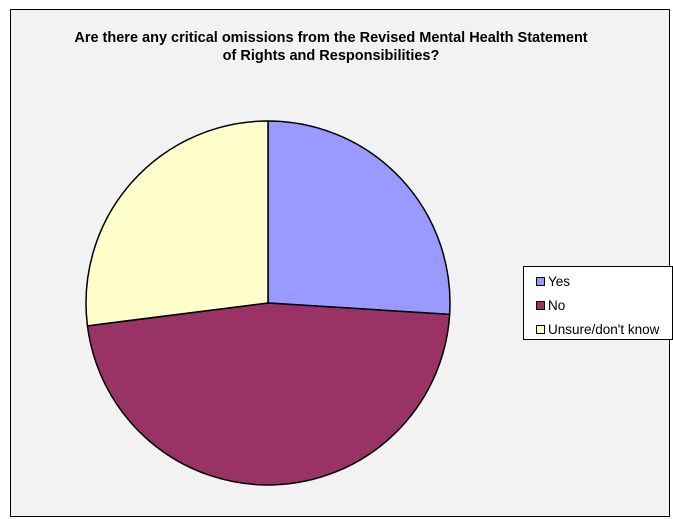 The height and width of the screenshot is (519, 673). What do you see at coordinates (359, 218) in the screenshot?
I see `pie-slice-yes` at bounding box center [359, 218].